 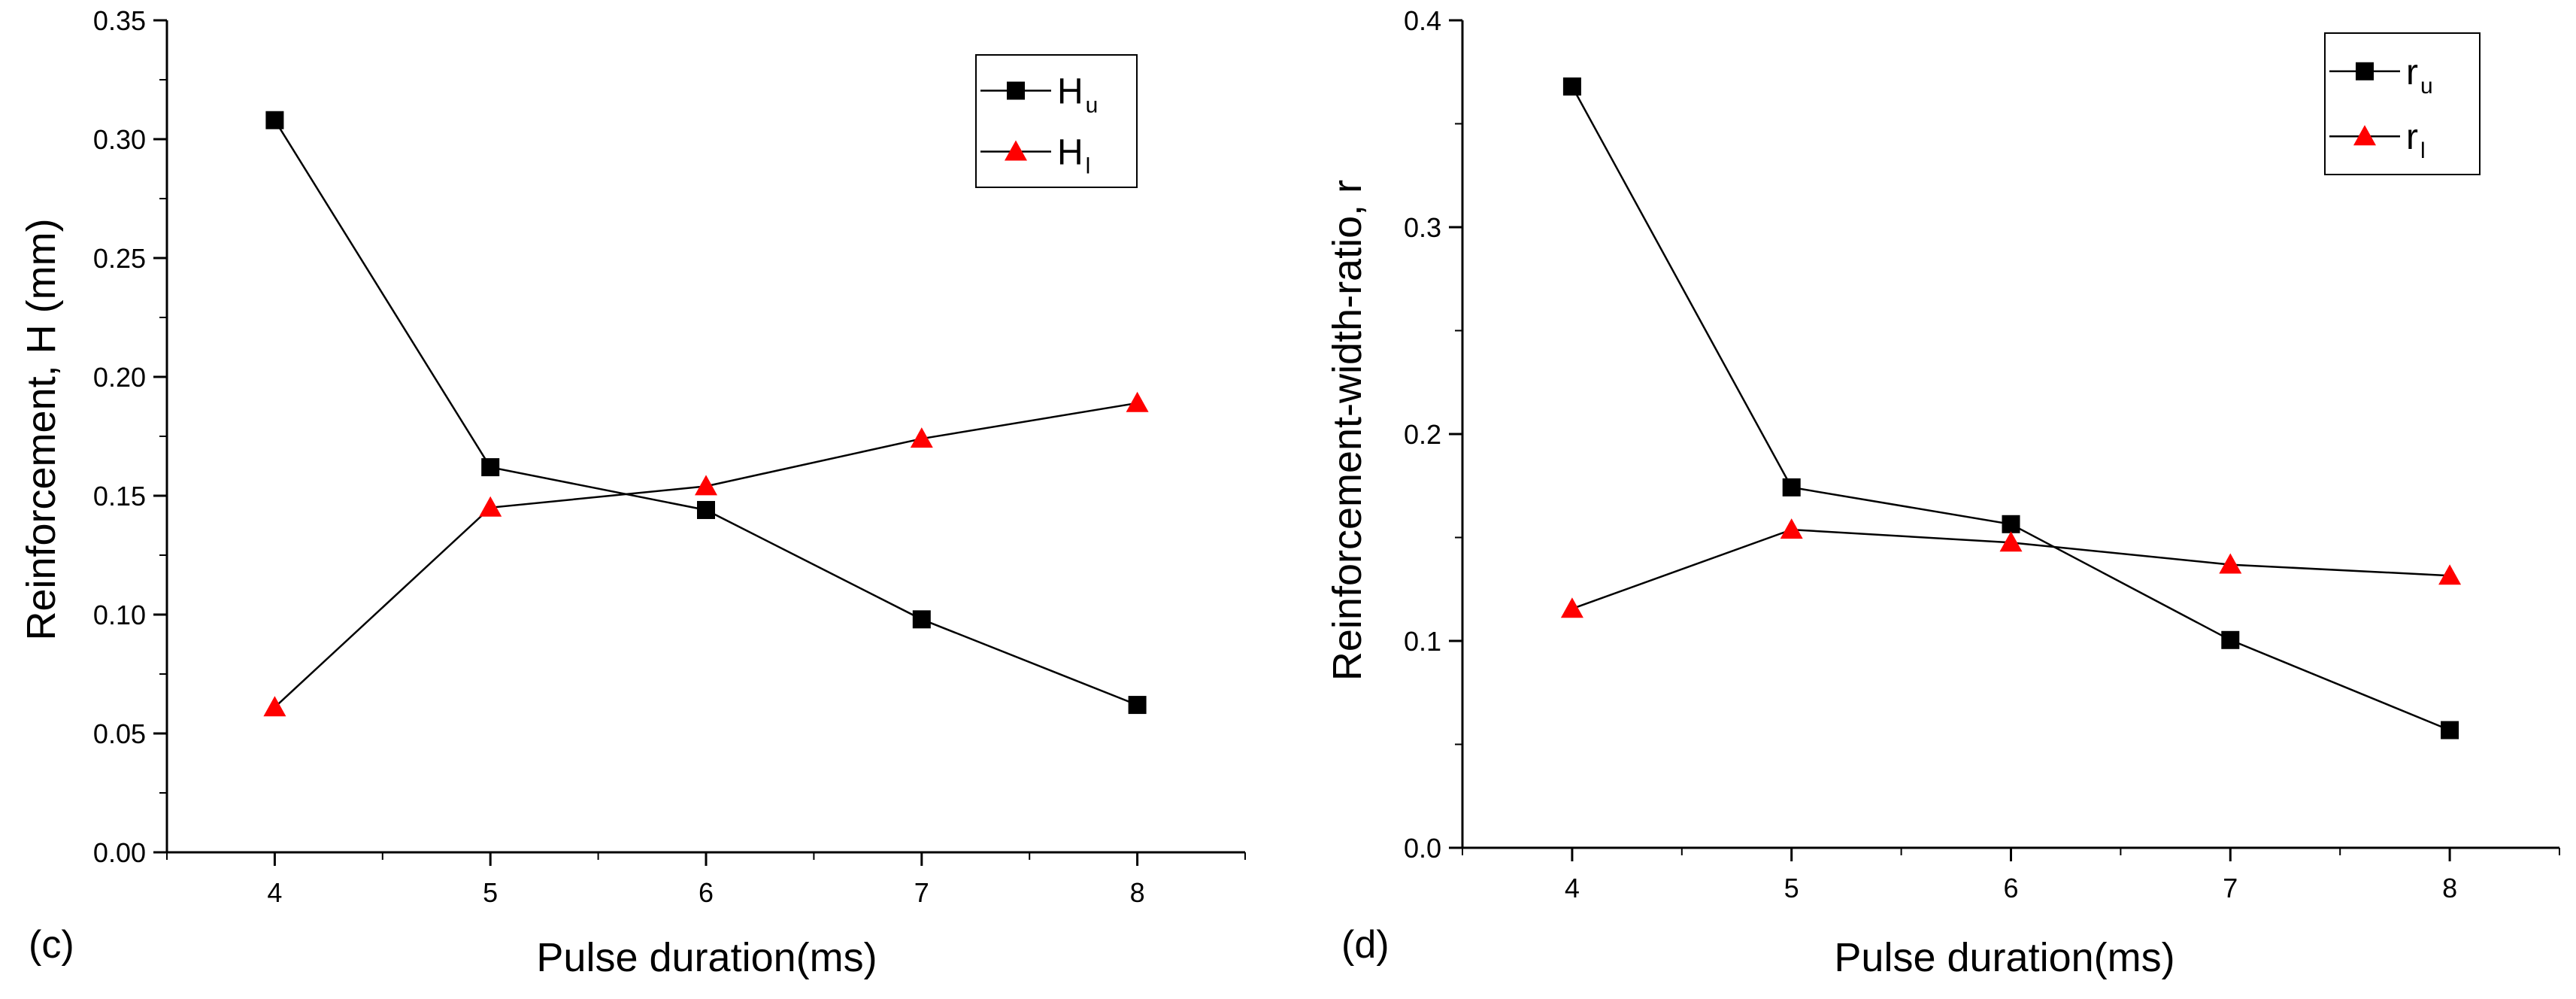 I want to click on x-tick-label-d: 8, so click(x=2449, y=888).